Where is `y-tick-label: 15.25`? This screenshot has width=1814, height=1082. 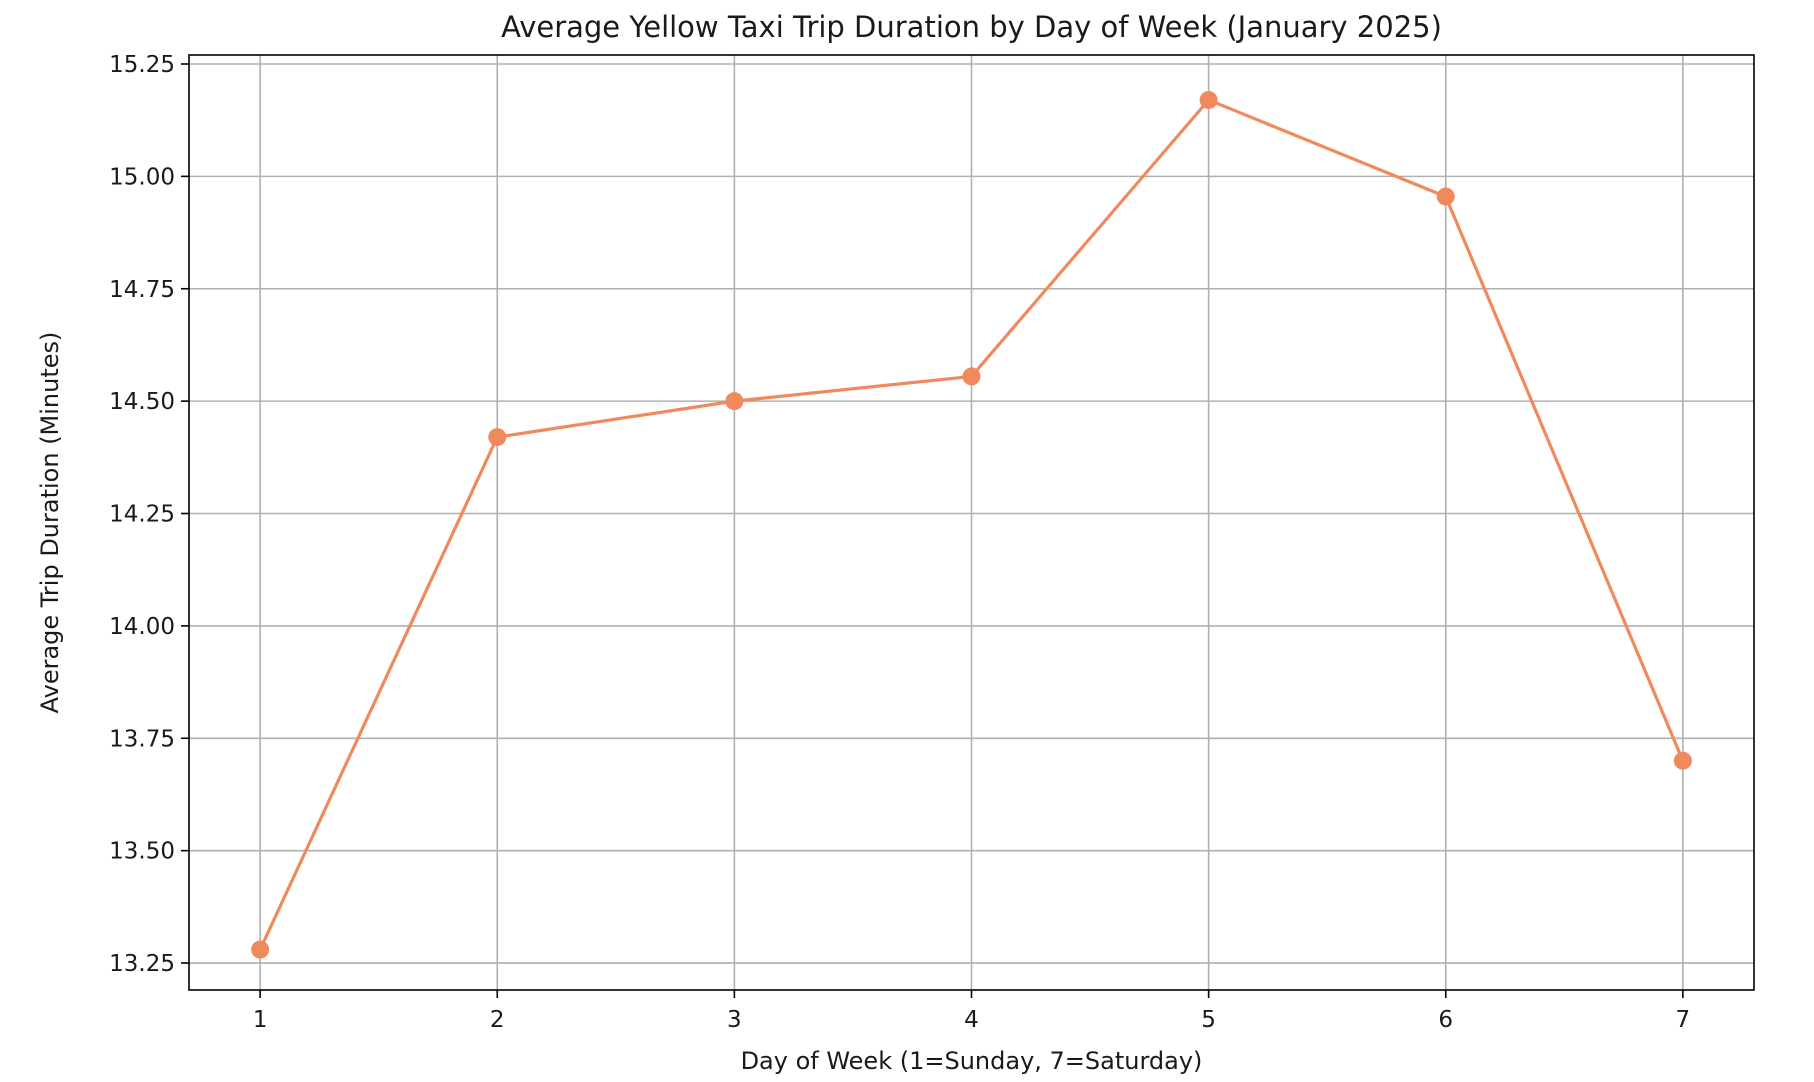 y-tick-label: 15.25 is located at coordinates (142, 65).